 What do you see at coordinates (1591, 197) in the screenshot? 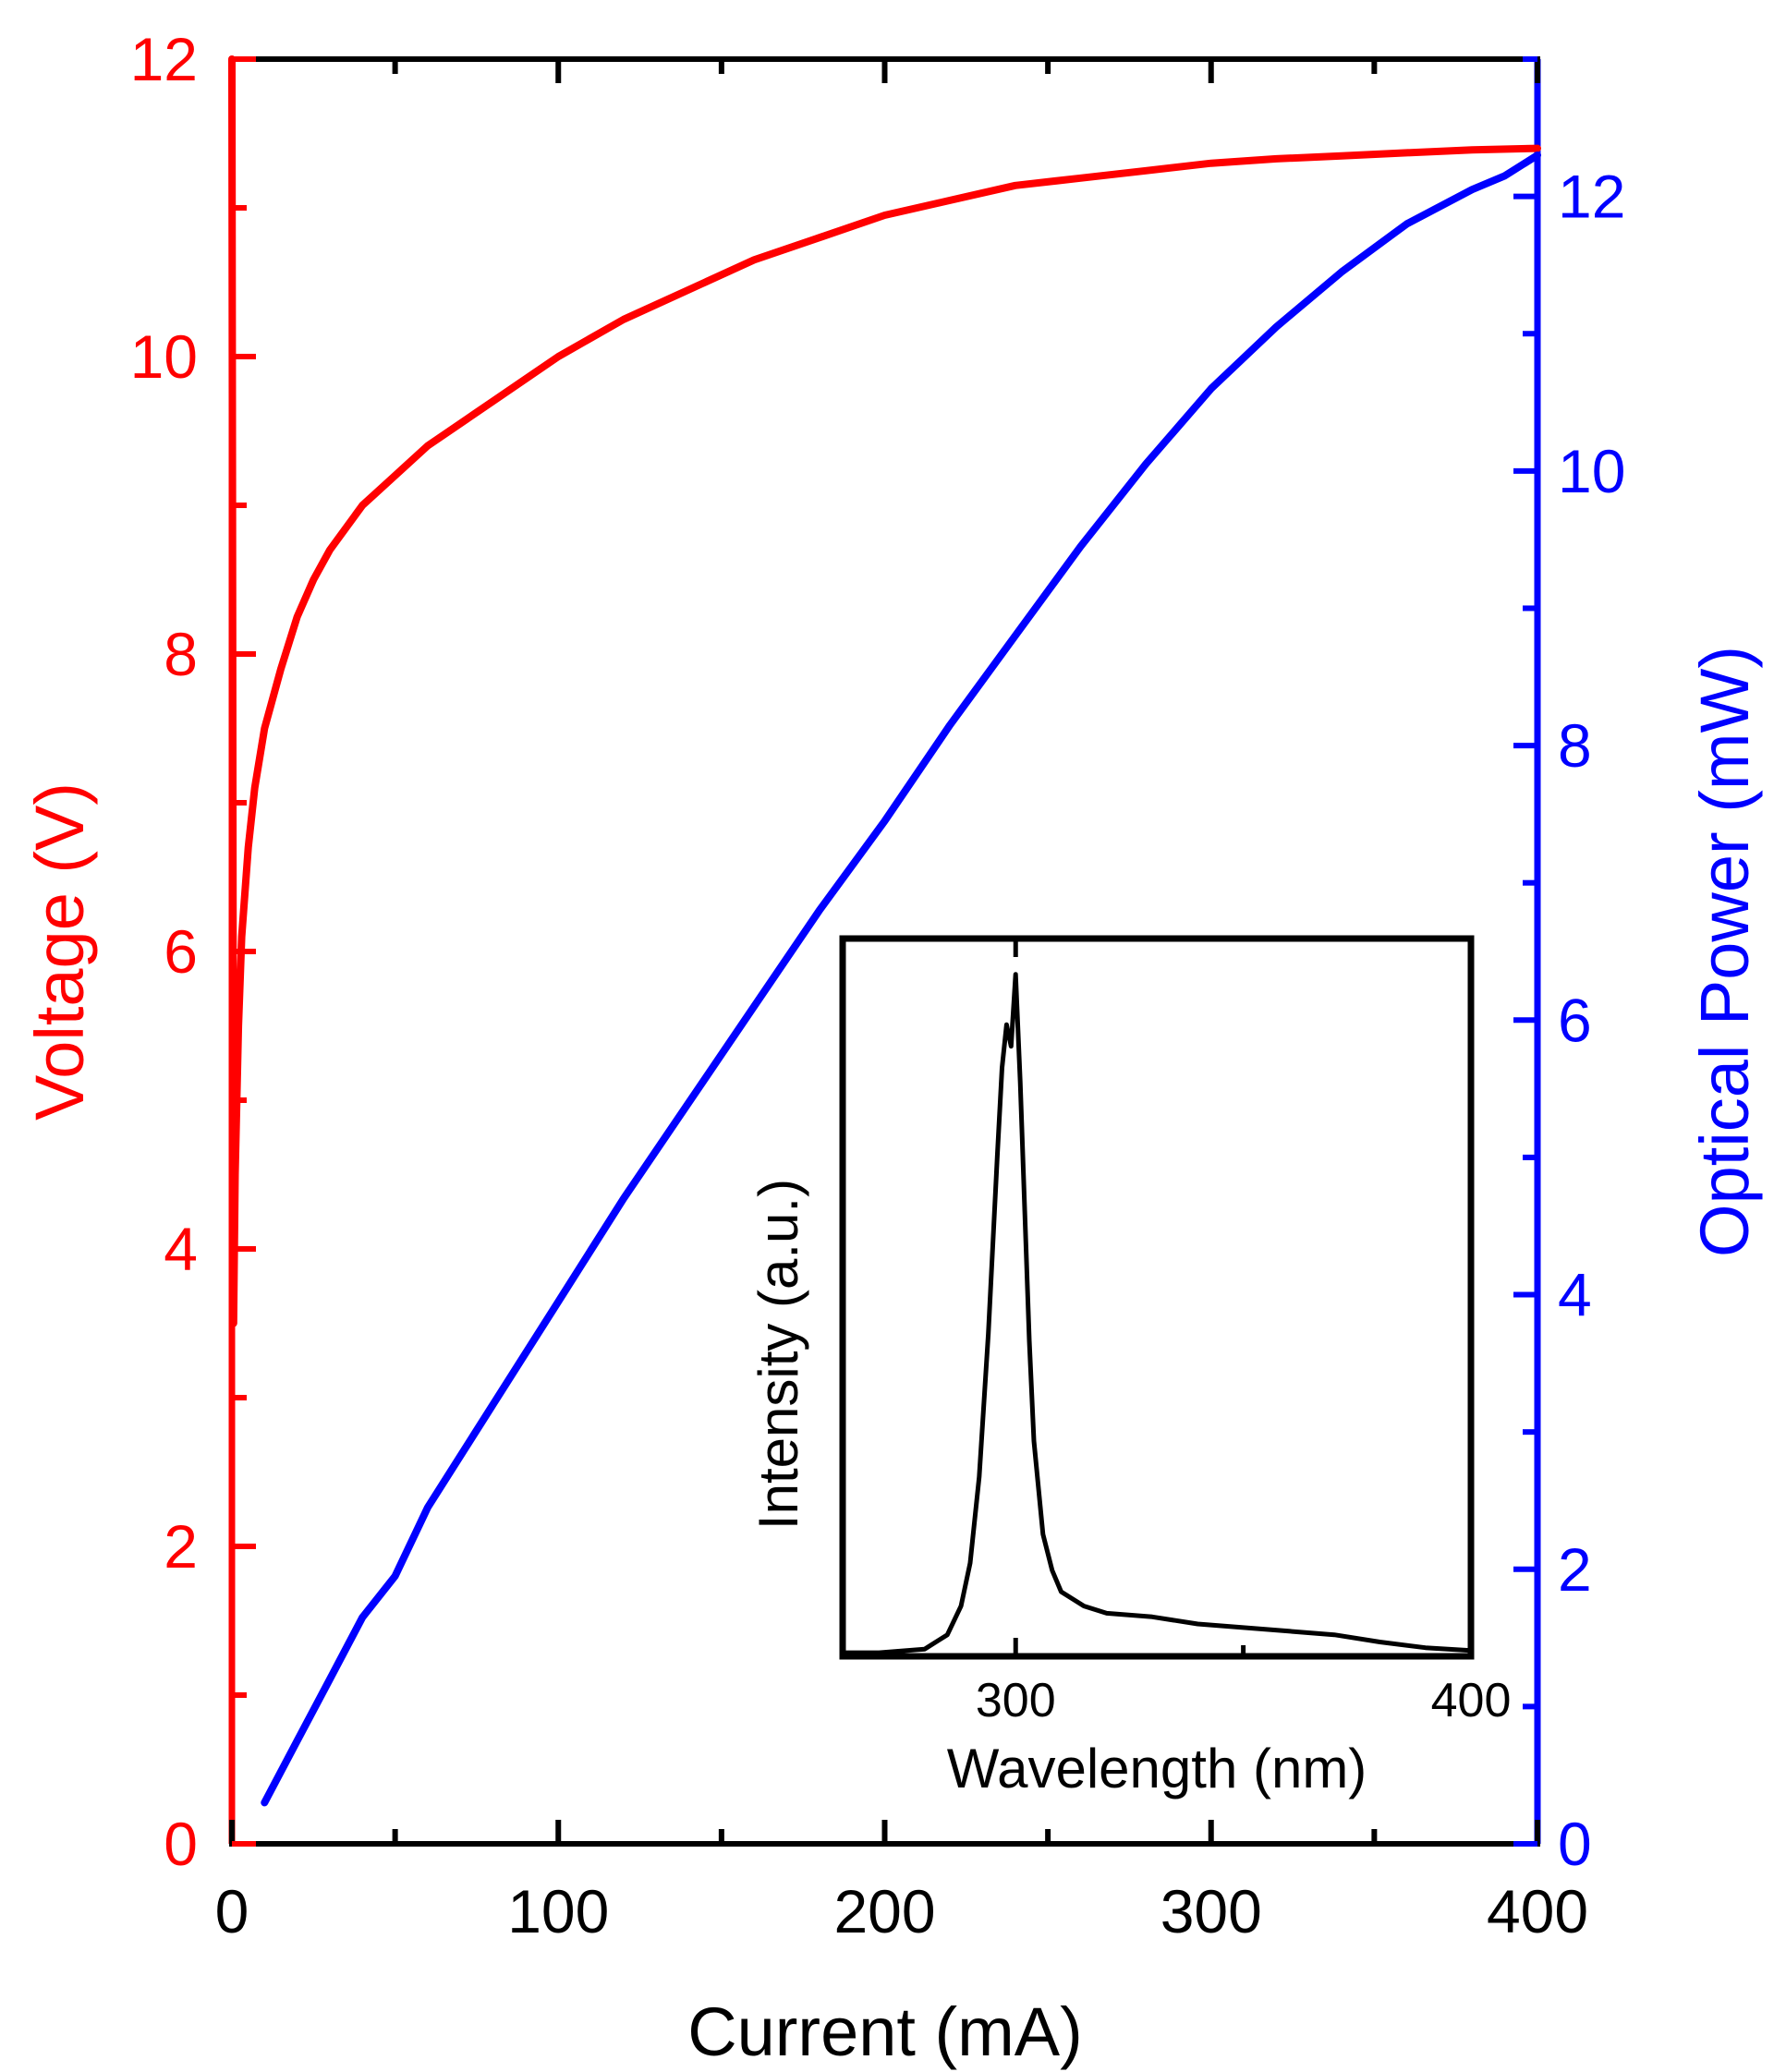
I see `y2-tick-label: 12` at bounding box center [1591, 197].